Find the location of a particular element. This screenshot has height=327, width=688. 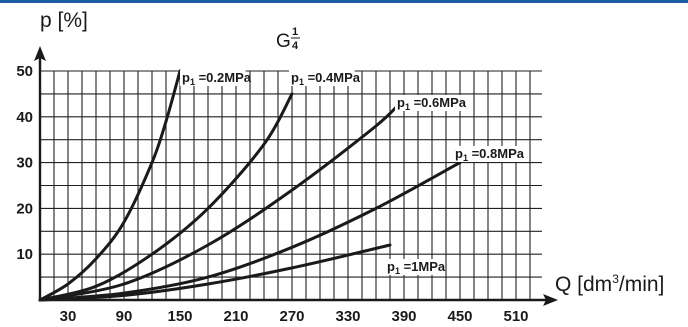

y-axis-arrow-icon is located at coordinates (40, 53).